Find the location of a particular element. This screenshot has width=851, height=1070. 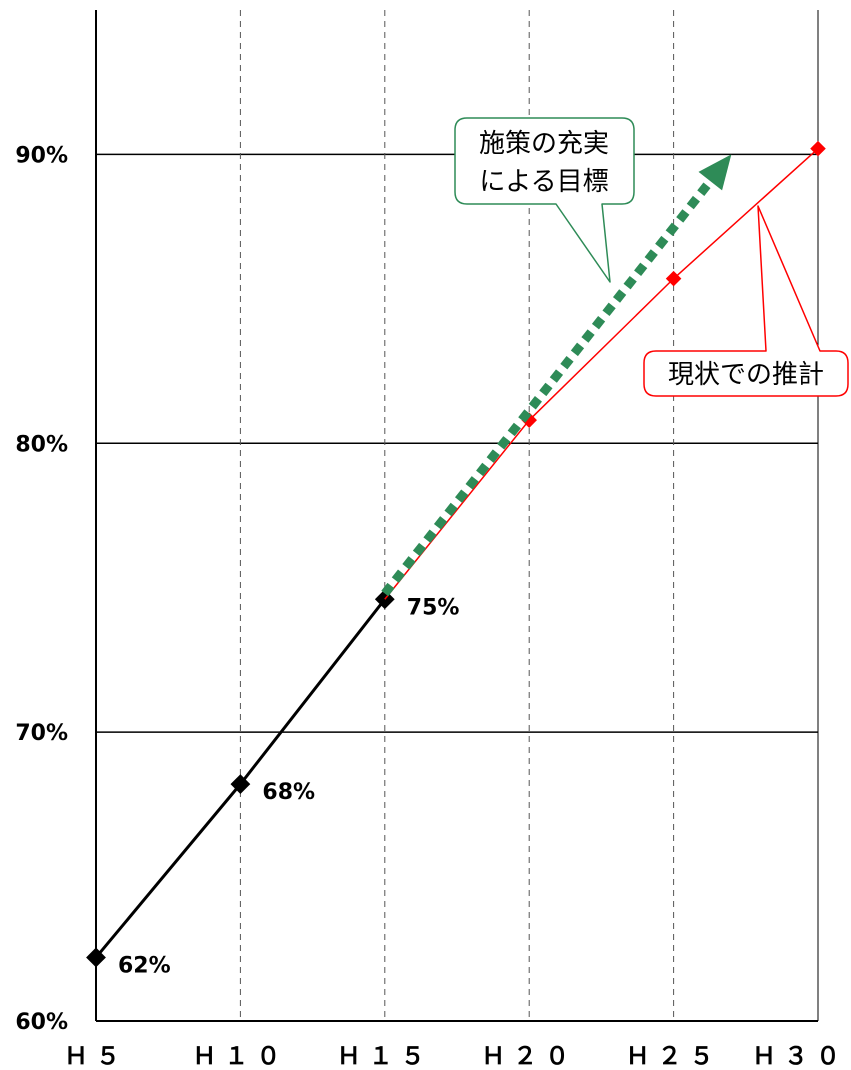

labels: 62% 68% 75% is located at coordinates (288, 786).